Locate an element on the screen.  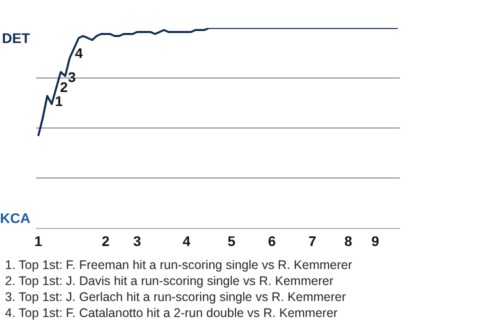
text: DET is located at coordinates (16, 38).